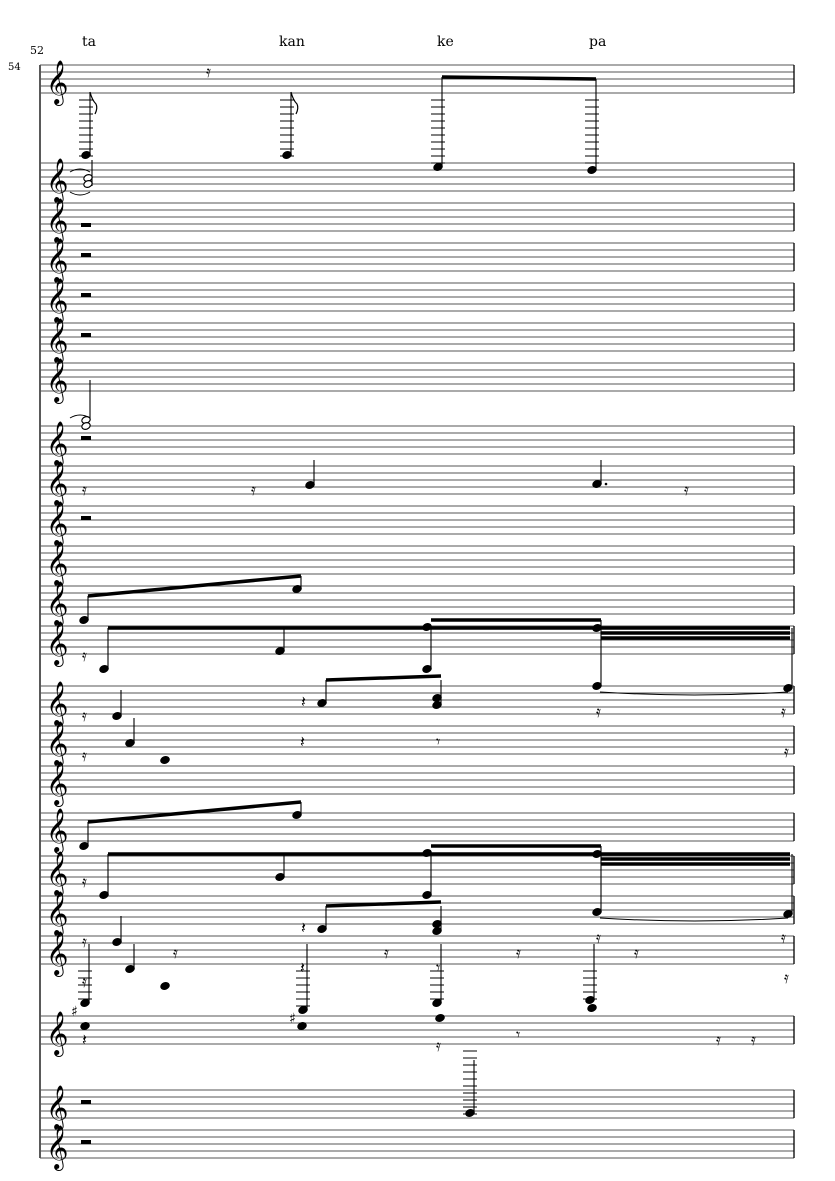  Describe the element at coordinates (598, 42) in the screenshot. I see `lyric-syllable: pa` at that location.